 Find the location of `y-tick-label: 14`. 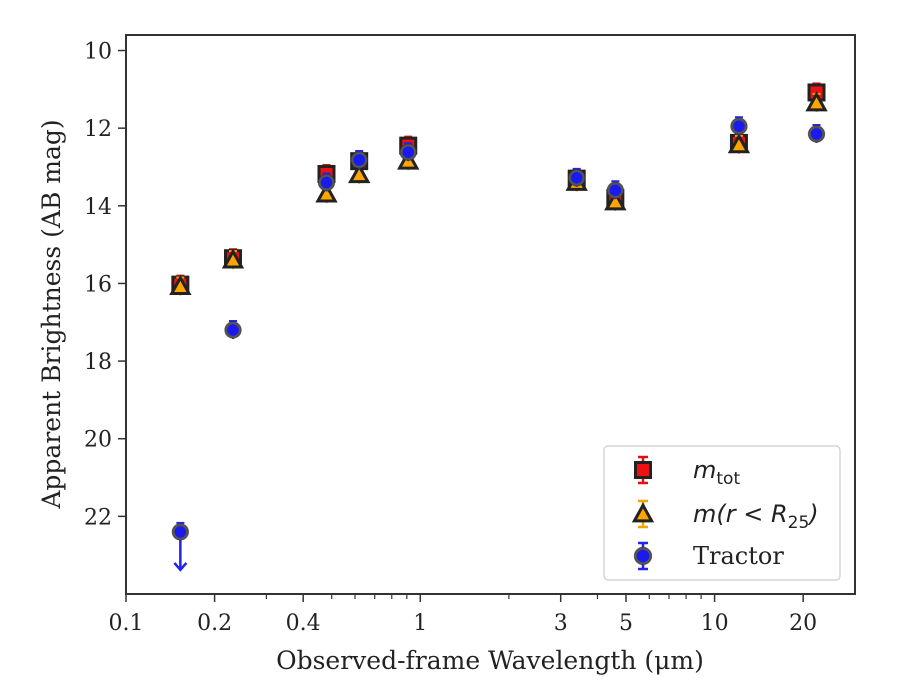

y-tick-label: 14 is located at coordinates (98, 207).